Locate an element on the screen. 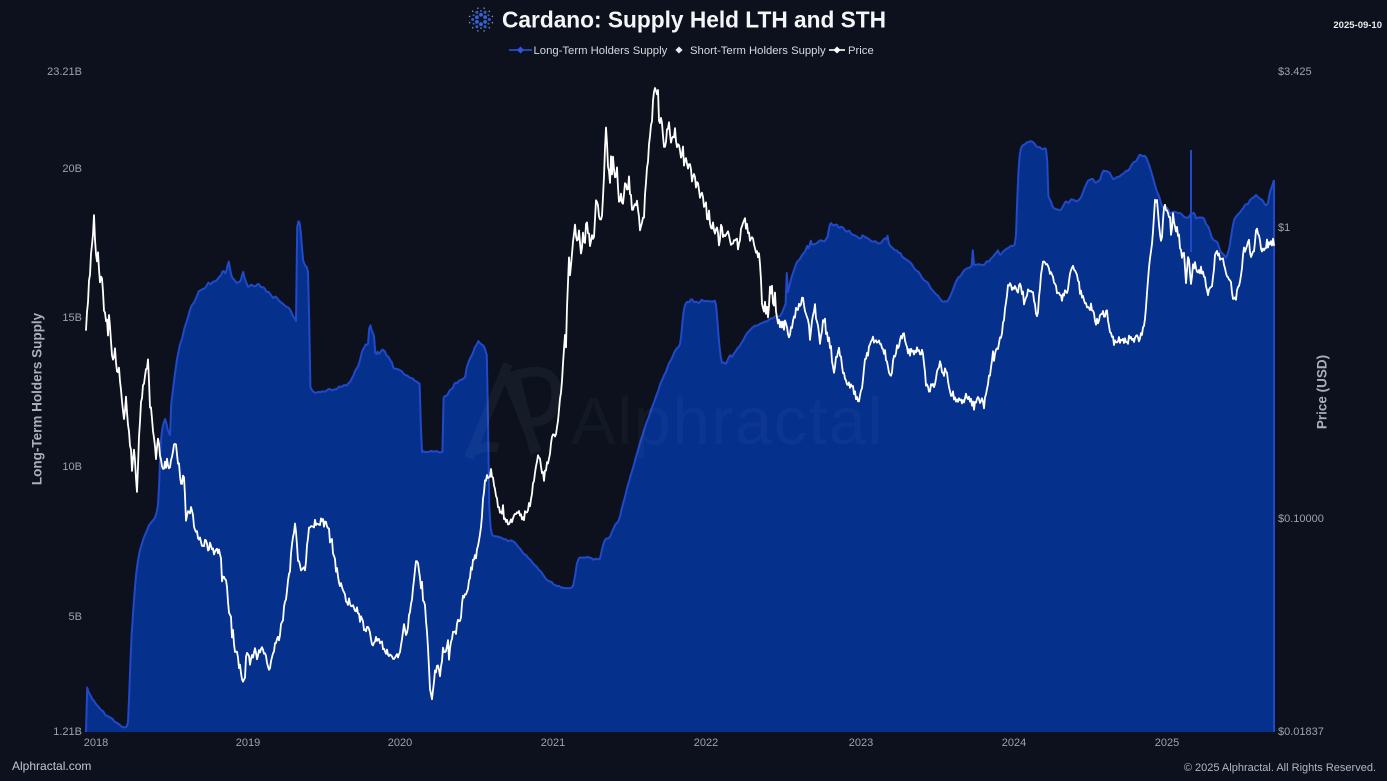 The height and width of the screenshot is (781, 1387). svg-text: $1 is located at coordinates (1284, 228).